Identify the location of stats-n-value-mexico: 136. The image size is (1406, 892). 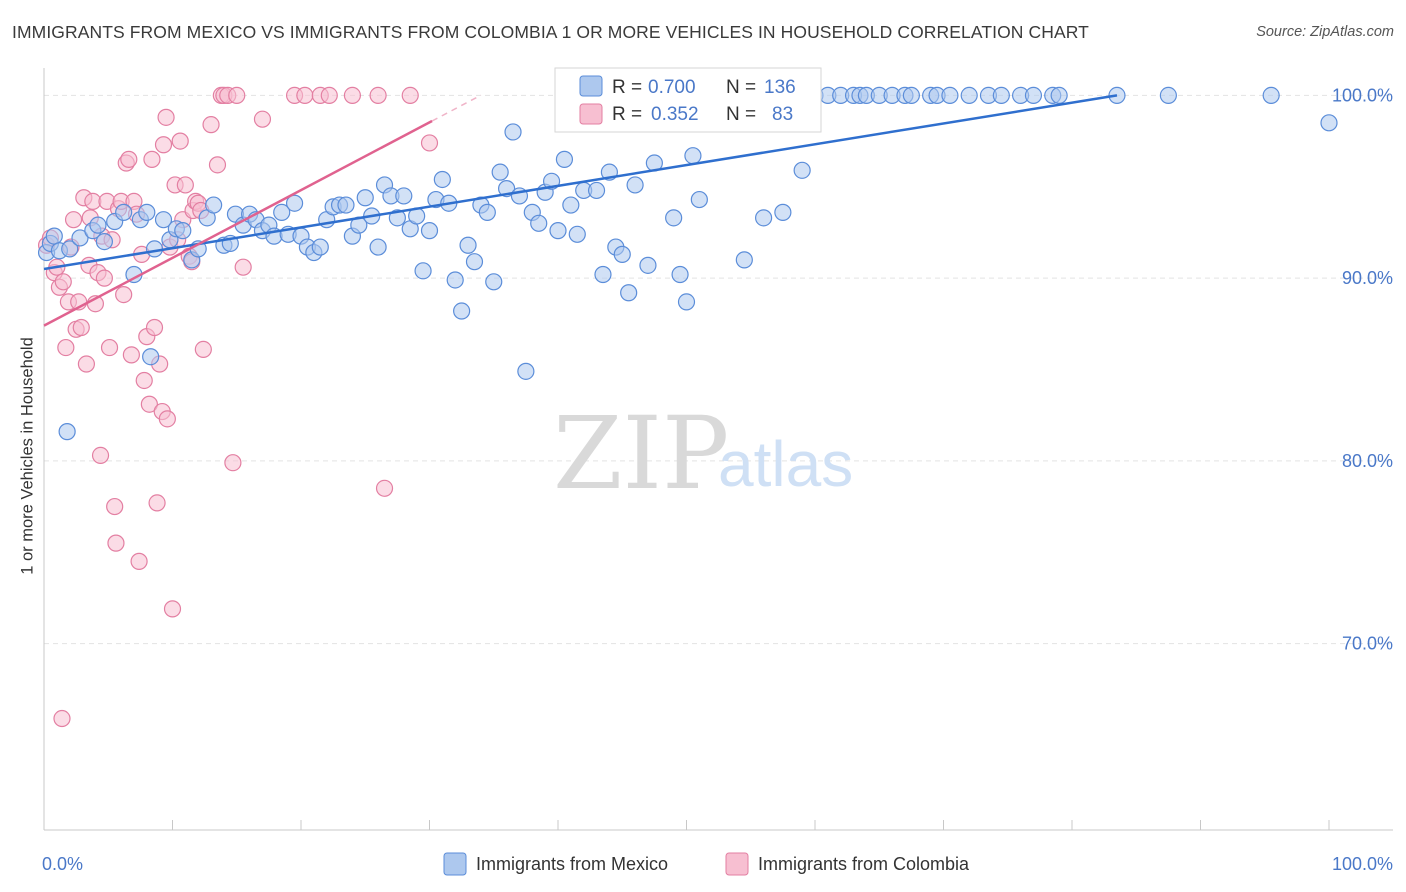
(780, 87).